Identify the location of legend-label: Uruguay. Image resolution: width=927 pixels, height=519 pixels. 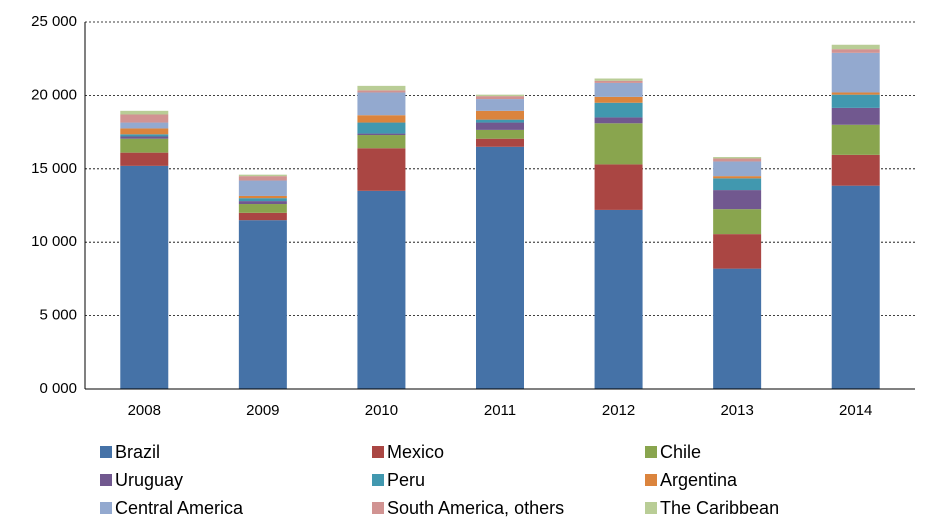
(149, 480).